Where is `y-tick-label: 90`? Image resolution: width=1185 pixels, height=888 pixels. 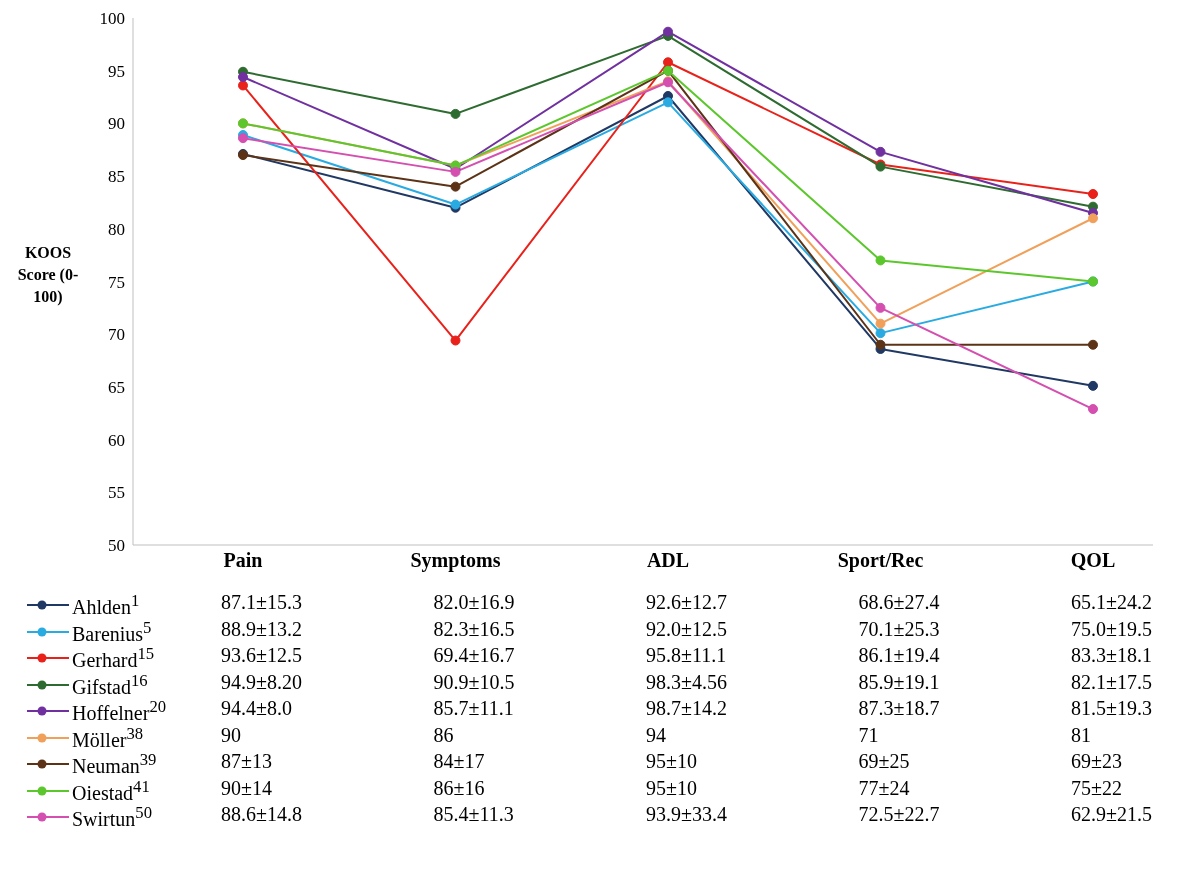 y-tick-label: 90 is located at coordinates (116, 124).